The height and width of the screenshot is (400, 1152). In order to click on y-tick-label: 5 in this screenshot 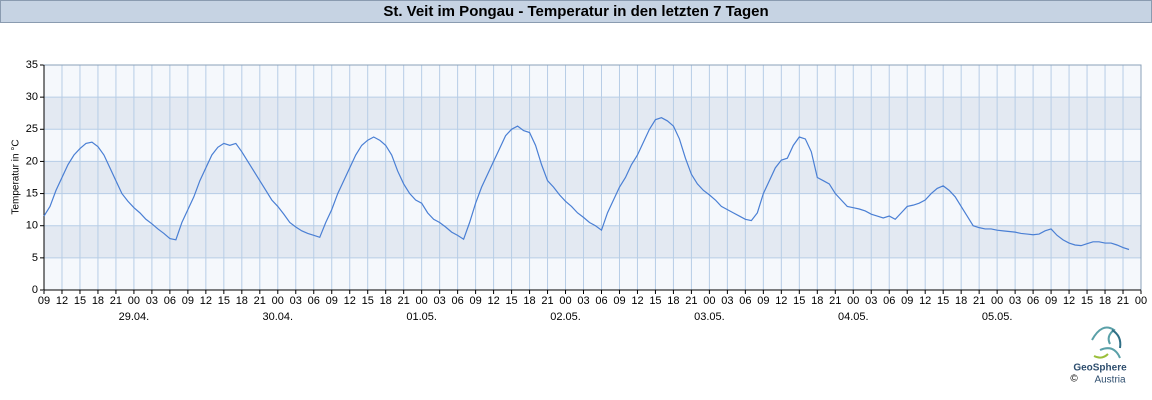, I will do `click(35, 258)`.